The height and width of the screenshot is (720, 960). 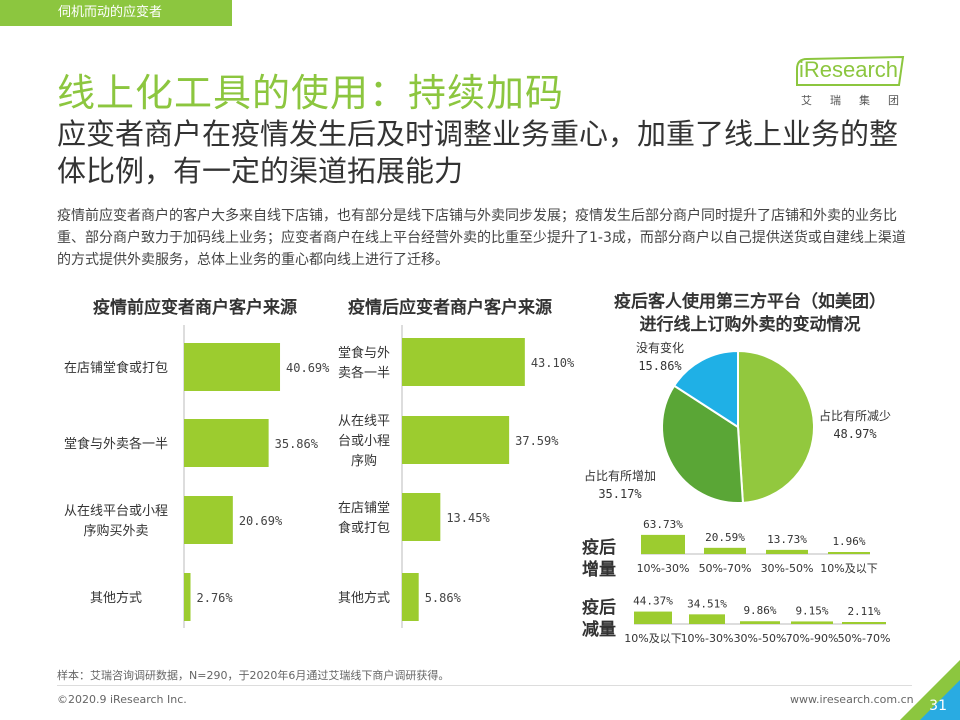 What do you see at coordinates (707, 603) in the screenshot?
I see `small-bar-value-4-1: 34.51%` at bounding box center [707, 603].